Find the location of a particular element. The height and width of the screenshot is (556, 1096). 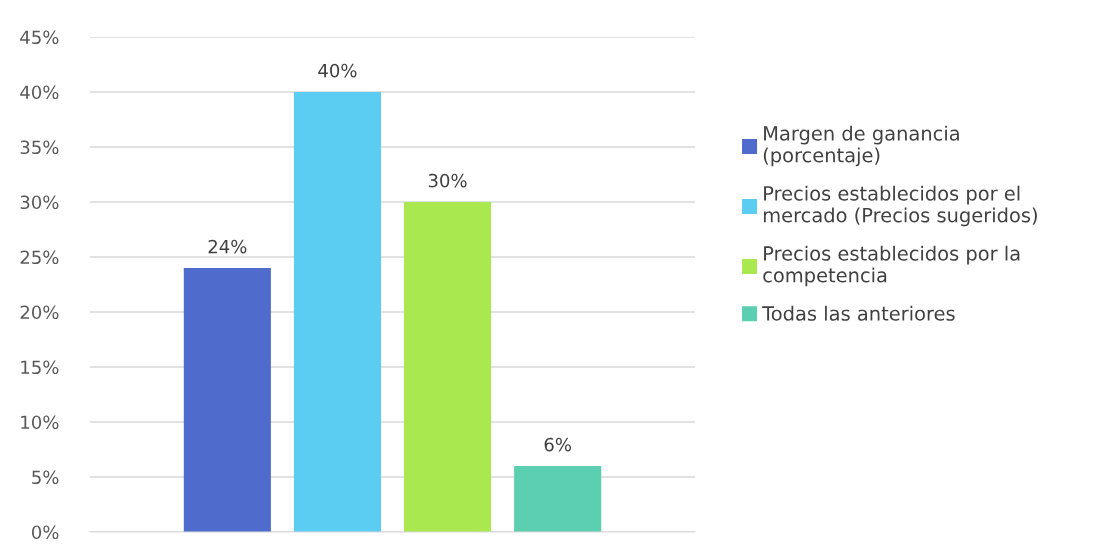

y-tick-label: 5% is located at coordinates (45, 477).